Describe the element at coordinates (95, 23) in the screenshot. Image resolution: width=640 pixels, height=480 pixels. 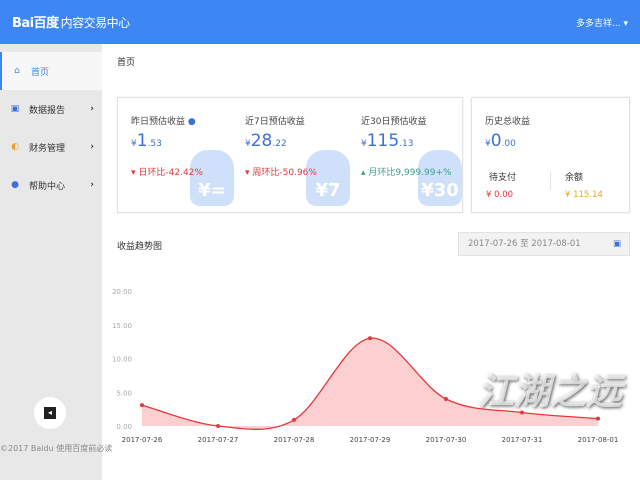
I see `app-title: 内容交易中心` at that location.